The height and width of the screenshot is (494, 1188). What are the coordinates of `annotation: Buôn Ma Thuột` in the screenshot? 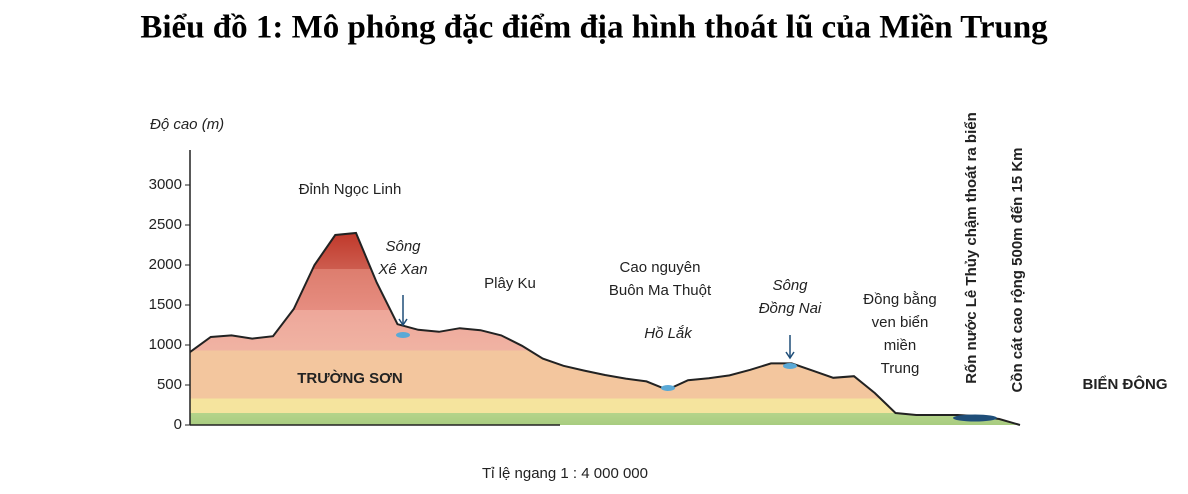 It's located at (660, 290).